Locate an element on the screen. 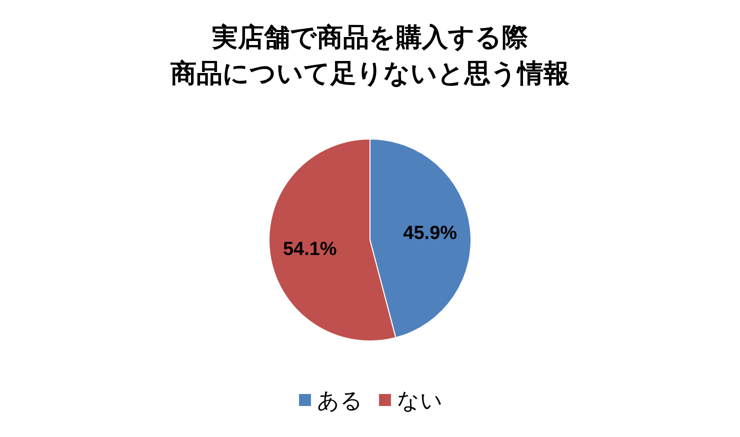 The width and height of the screenshot is (740, 437). data-label: 54.1% is located at coordinates (309, 249).